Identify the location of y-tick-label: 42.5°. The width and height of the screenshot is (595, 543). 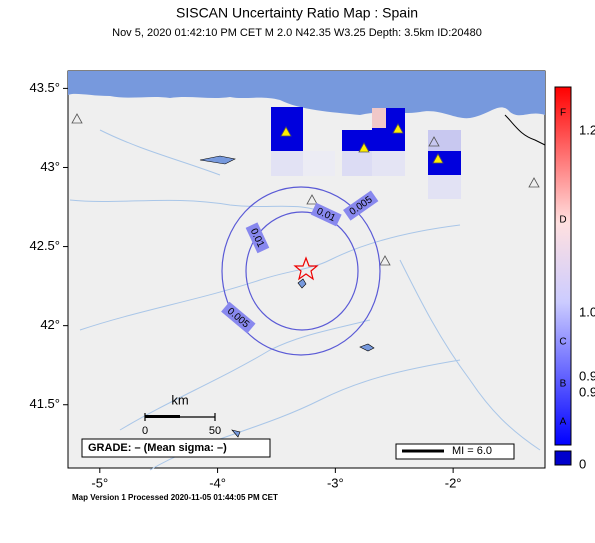
(44, 245).